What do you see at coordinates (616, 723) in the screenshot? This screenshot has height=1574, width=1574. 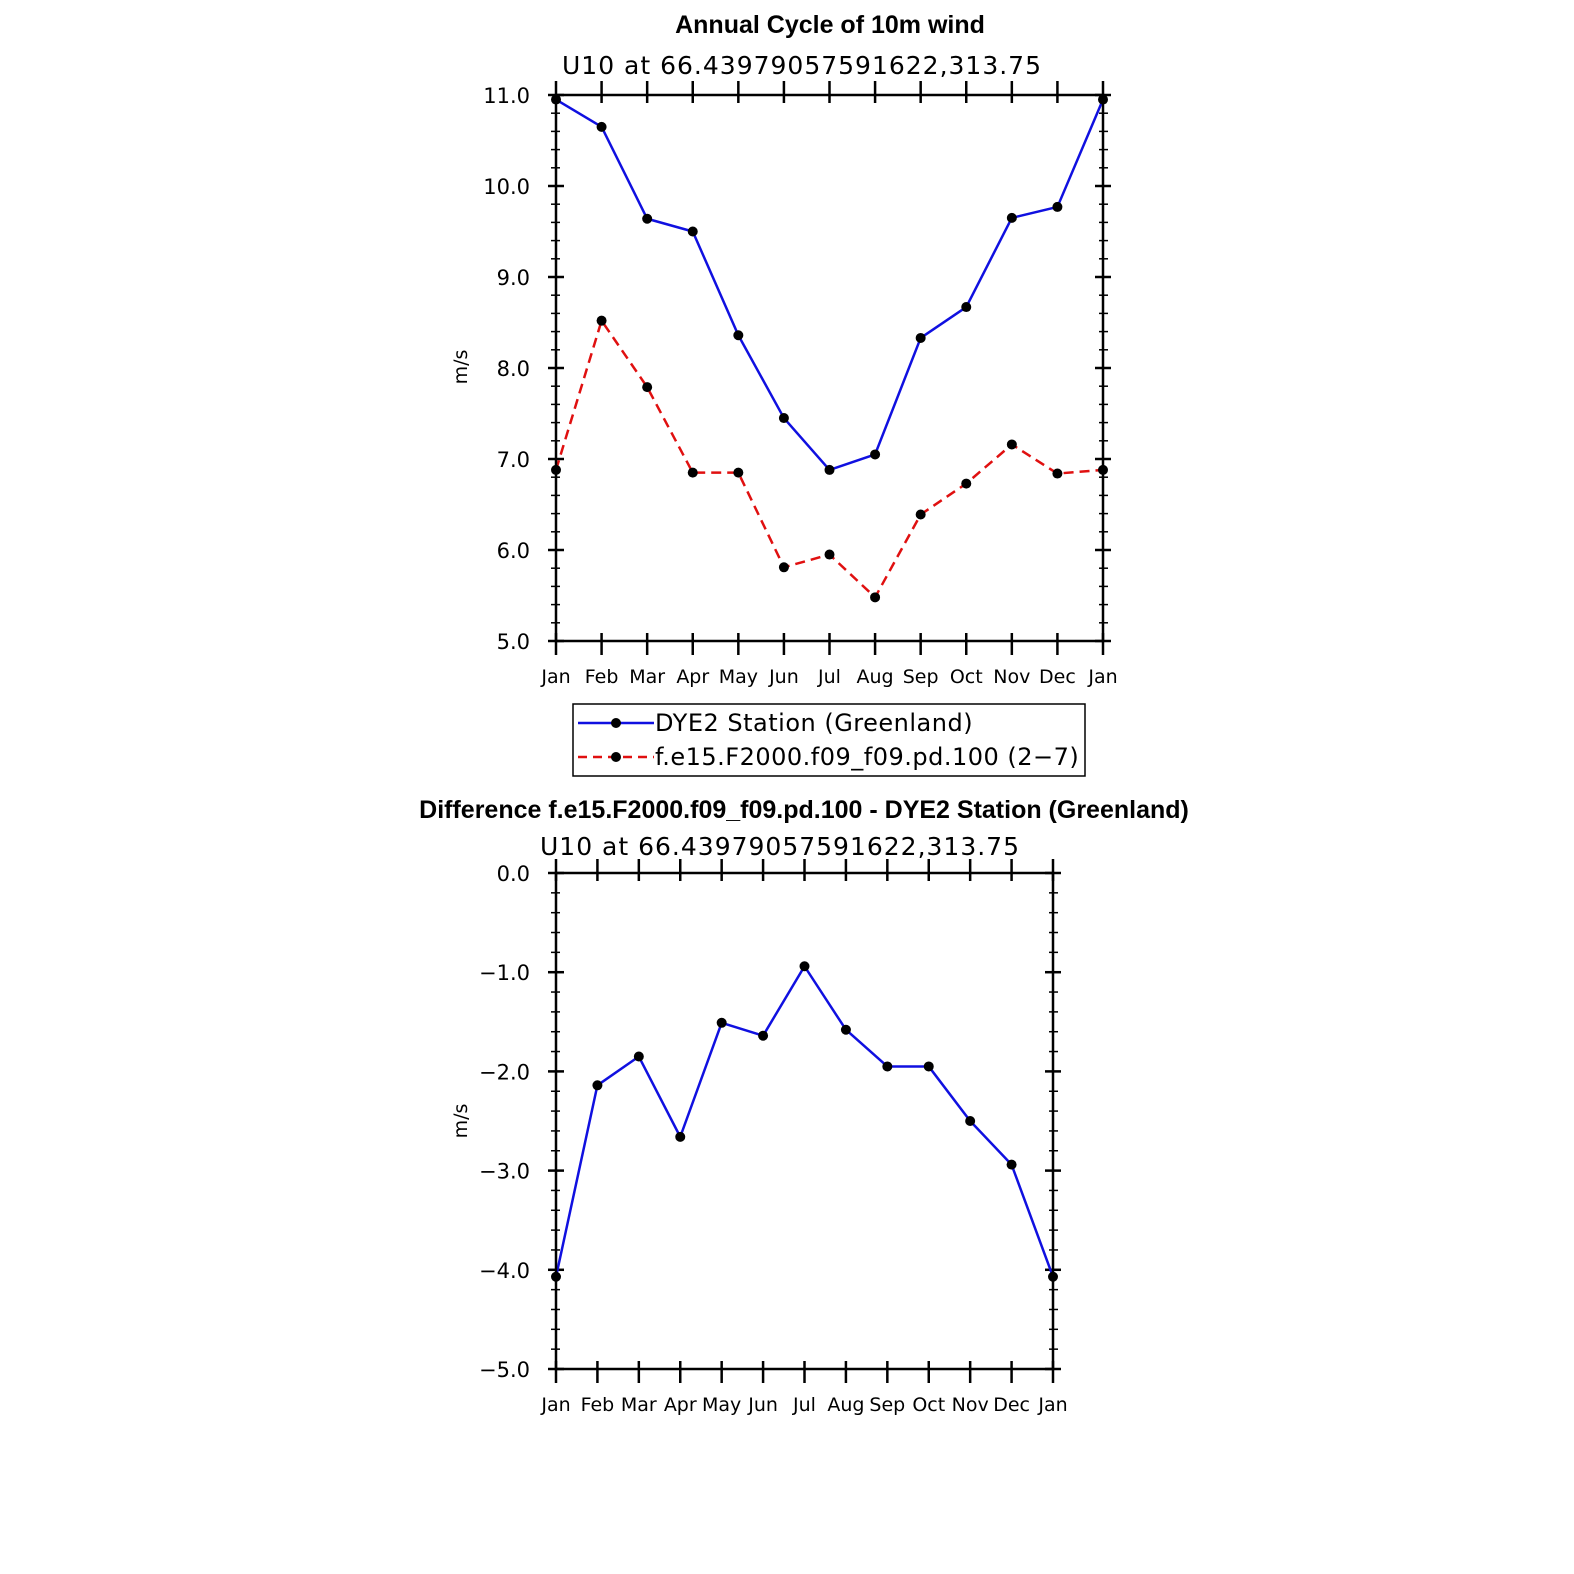 I see `legend-marker-obs` at bounding box center [616, 723].